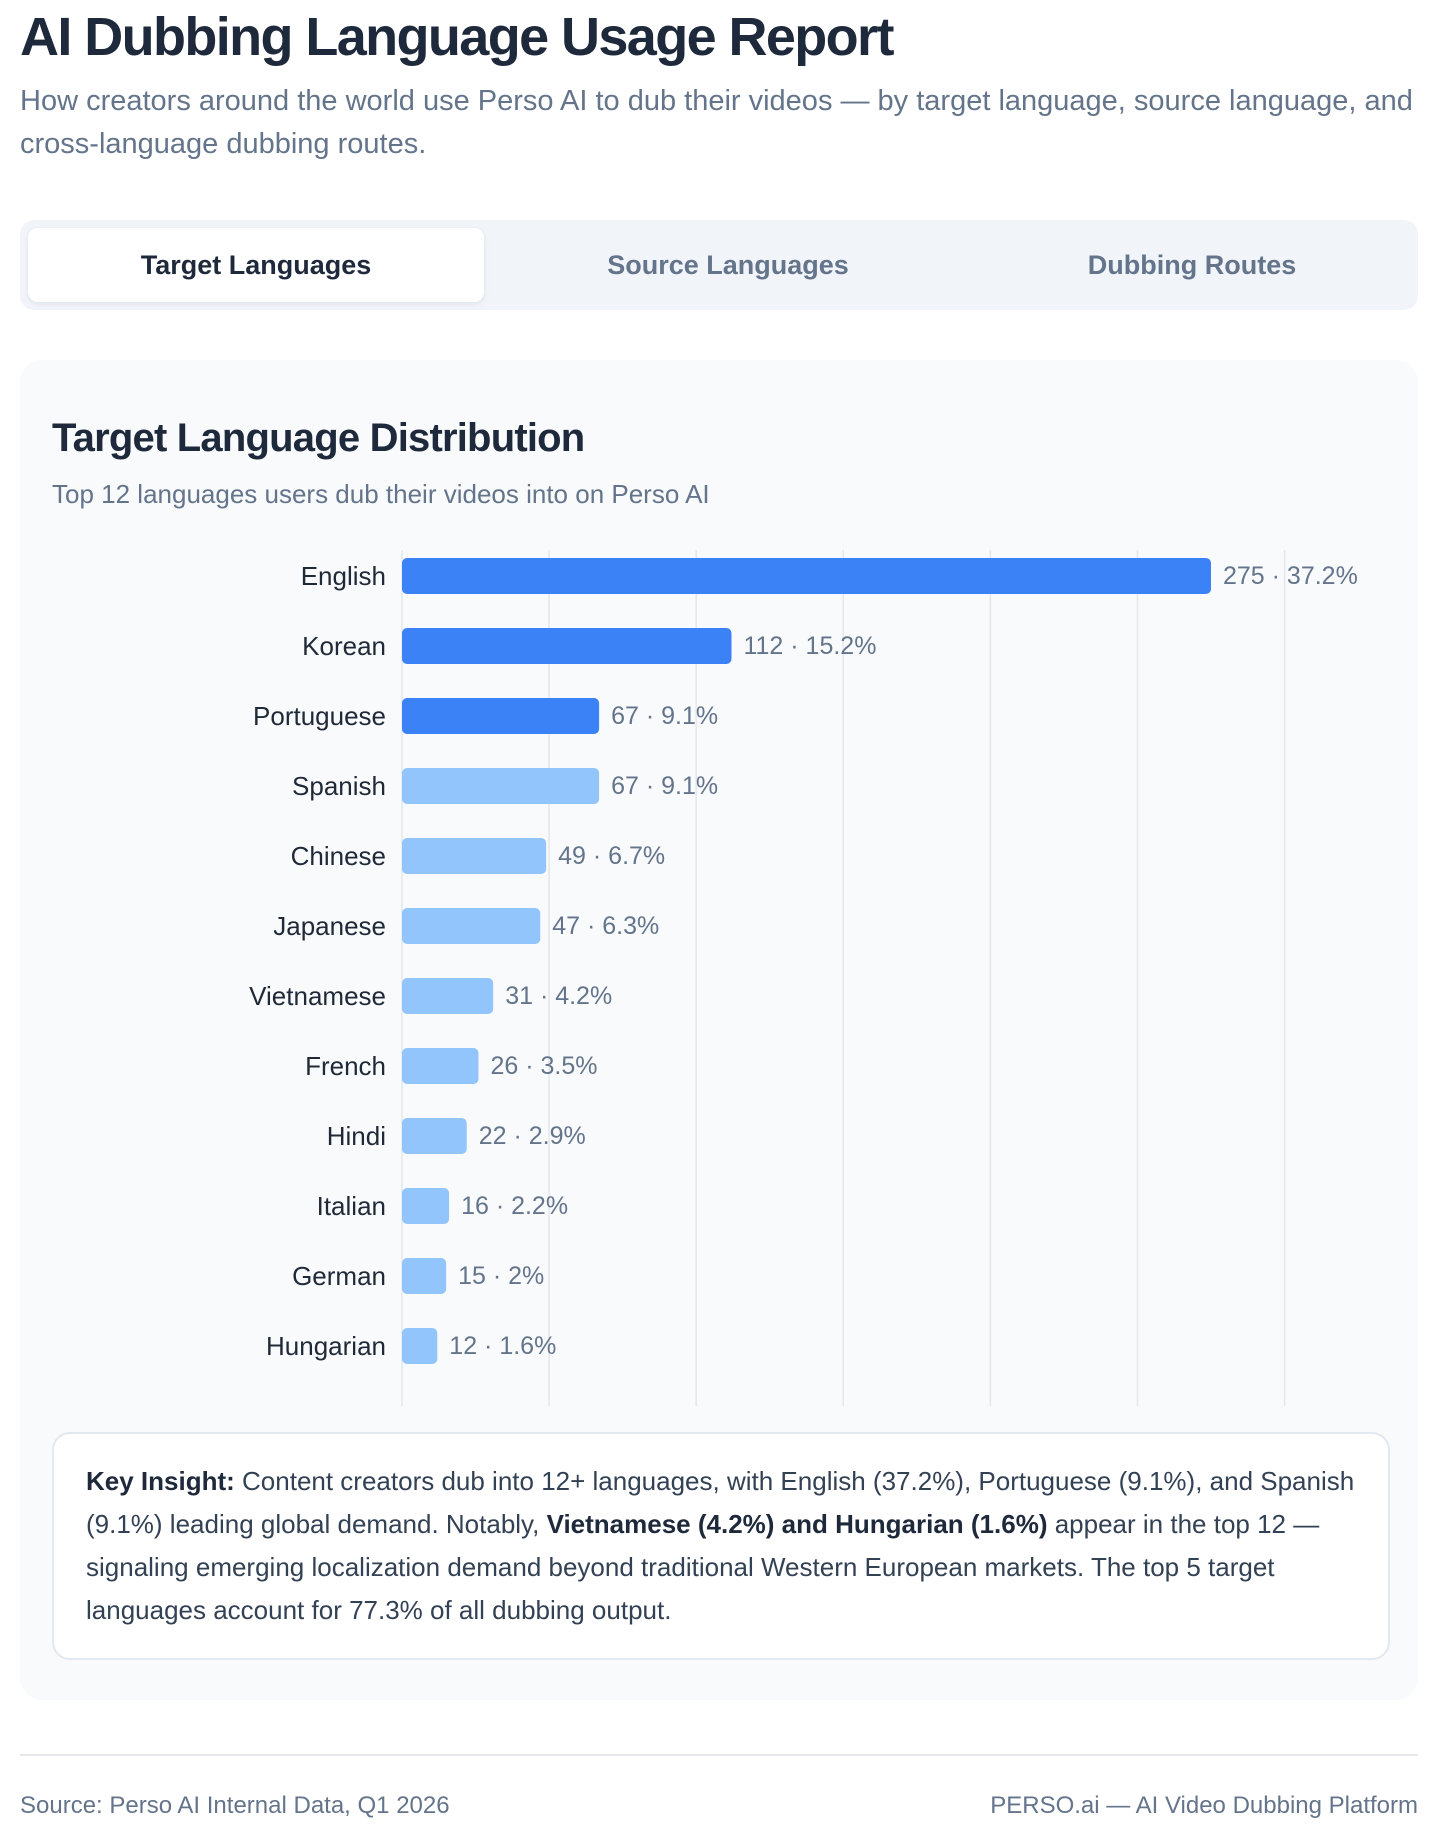 Image resolution: width=1438 pixels, height=1840 pixels. Describe the element at coordinates (448, 996) in the screenshot. I see `bar-vietnamese` at that location.